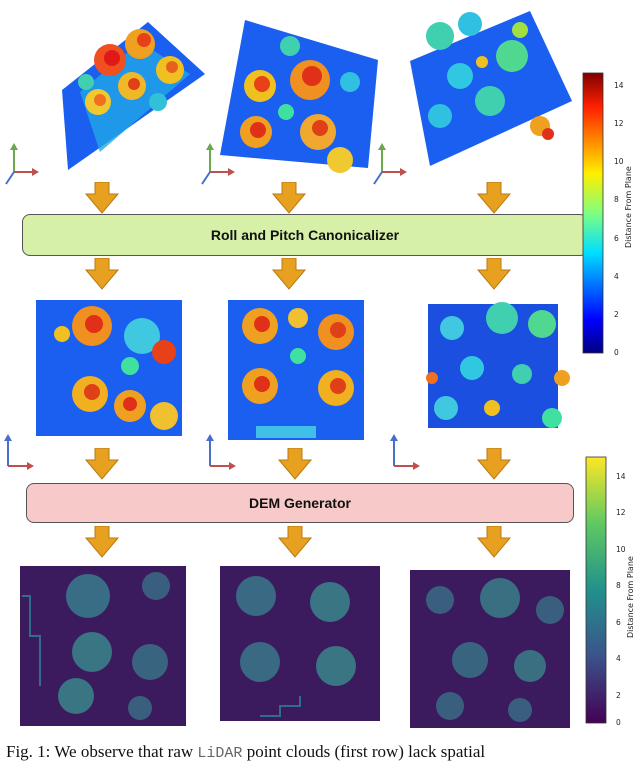 The height and width of the screenshot is (762, 640). What do you see at coordinates (220, 753) in the screenshot?
I see `caption-mono: LiDAR` at bounding box center [220, 753].